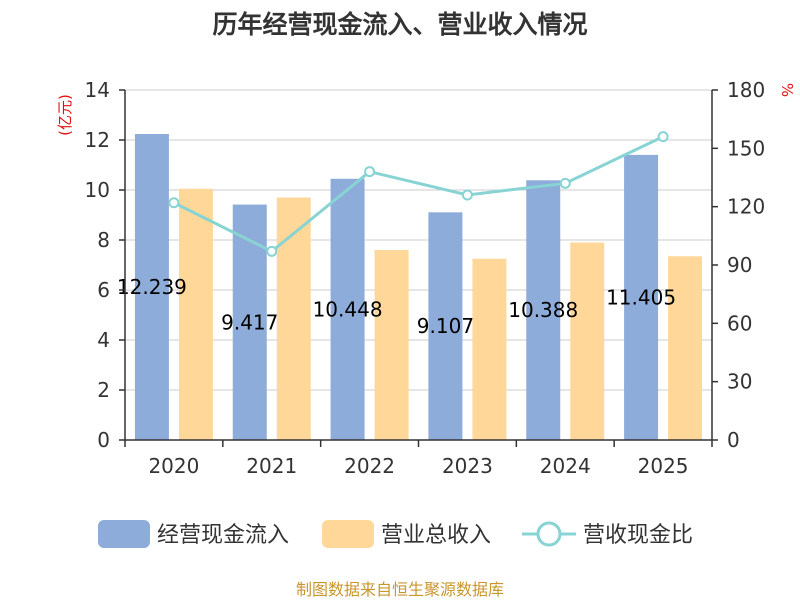 This screenshot has height=600, width=800. What do you see at coordinates (103, 440) in the screenshot?
I see `y-left-tick-label: 0` at bounding box center [103, 440].